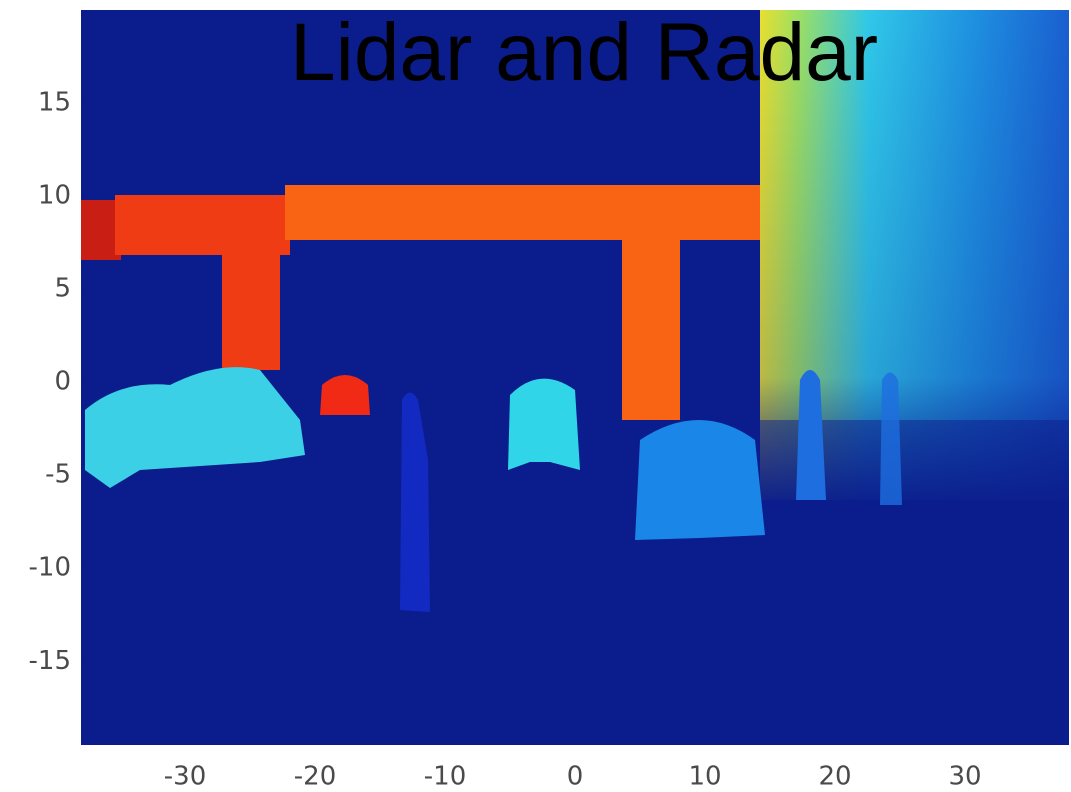 This screenshot has width=1071, height=792. I want to click on y-tick-label: -10, so click(50, 568).